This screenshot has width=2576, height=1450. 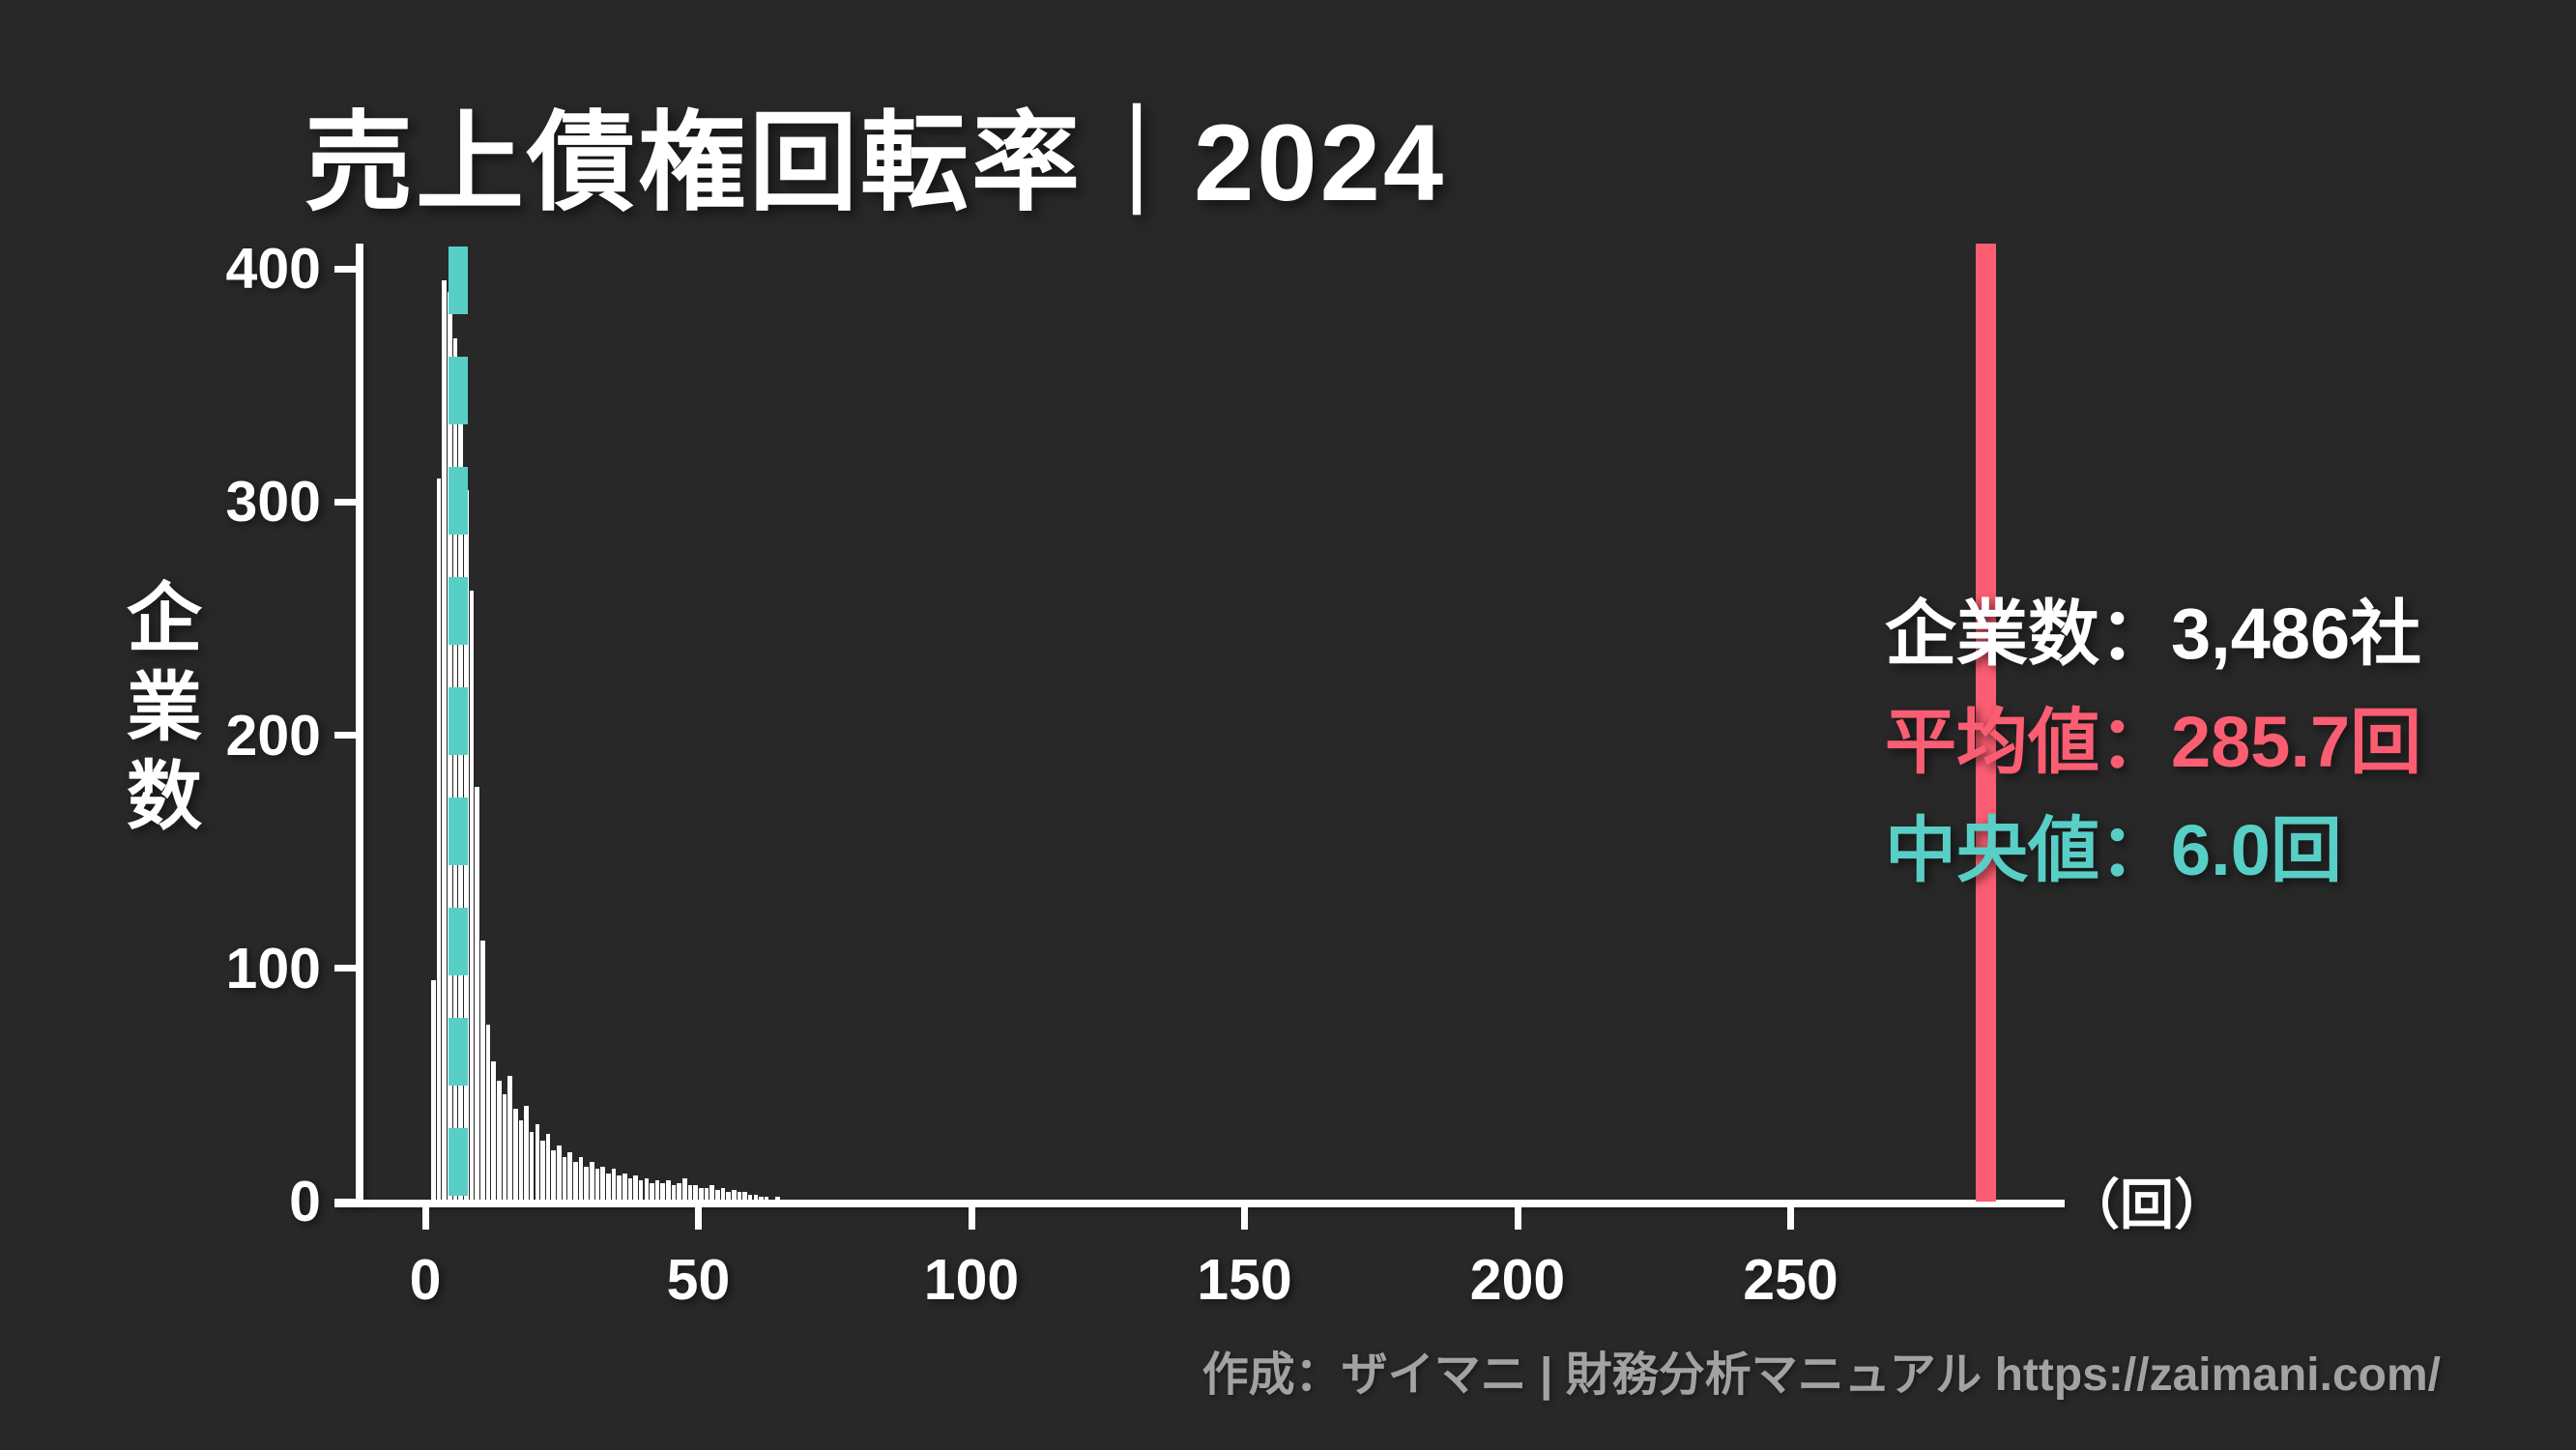 What do you see at coordinates (2147, 1204) in the screenshot?
I see `x-unit-label: （回）` at bounding box center [2147, 1204].